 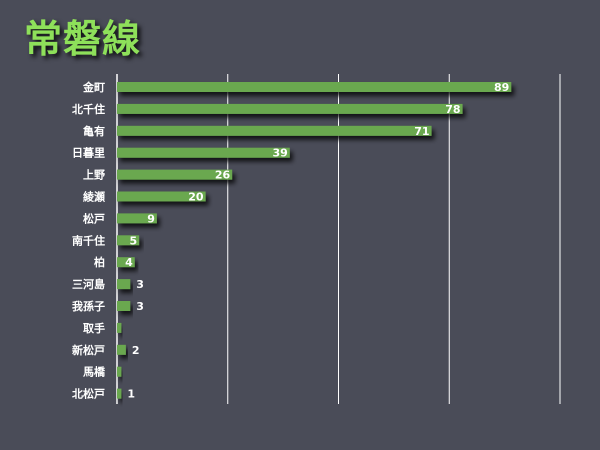 What do you see at coordinates (88, 109) in the screenshot?
I see `category-label: 北千住` at bounding box center [88, 109].